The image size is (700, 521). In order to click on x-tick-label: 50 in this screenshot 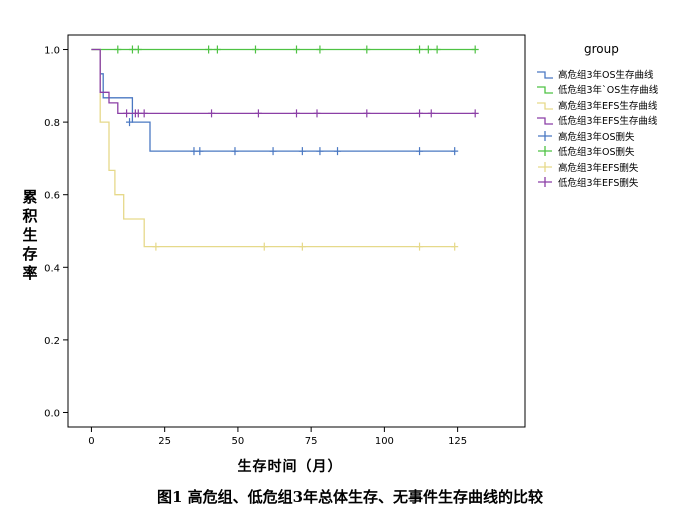, I will do `click(238, 441)`.